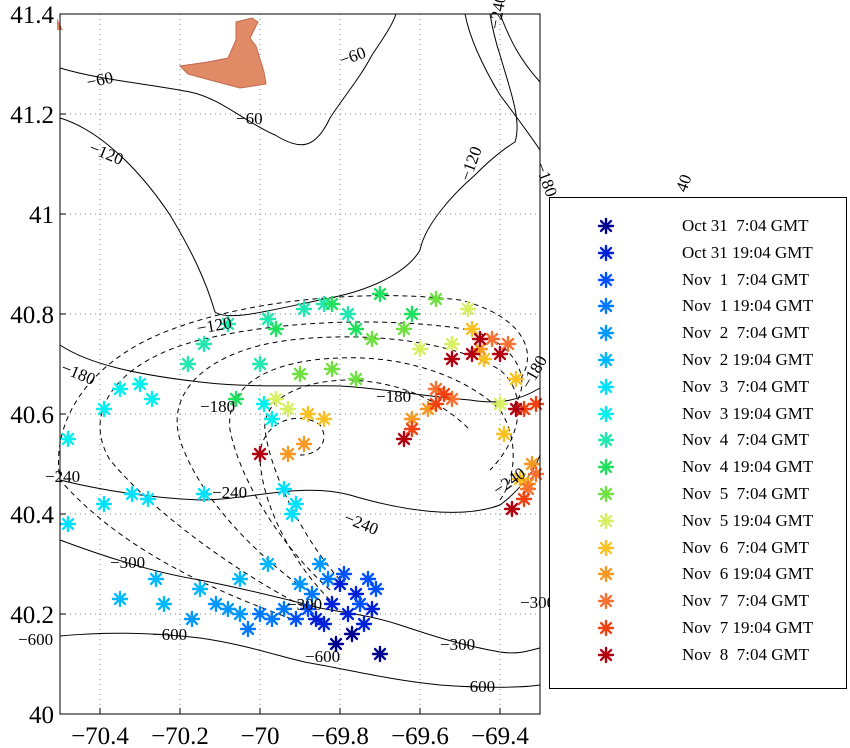  What do you see at coordinates (698, 602) in the screenshot?
I see `legend-entry: Nov 7 7:04 GMT` at bounding box center [698, 602].